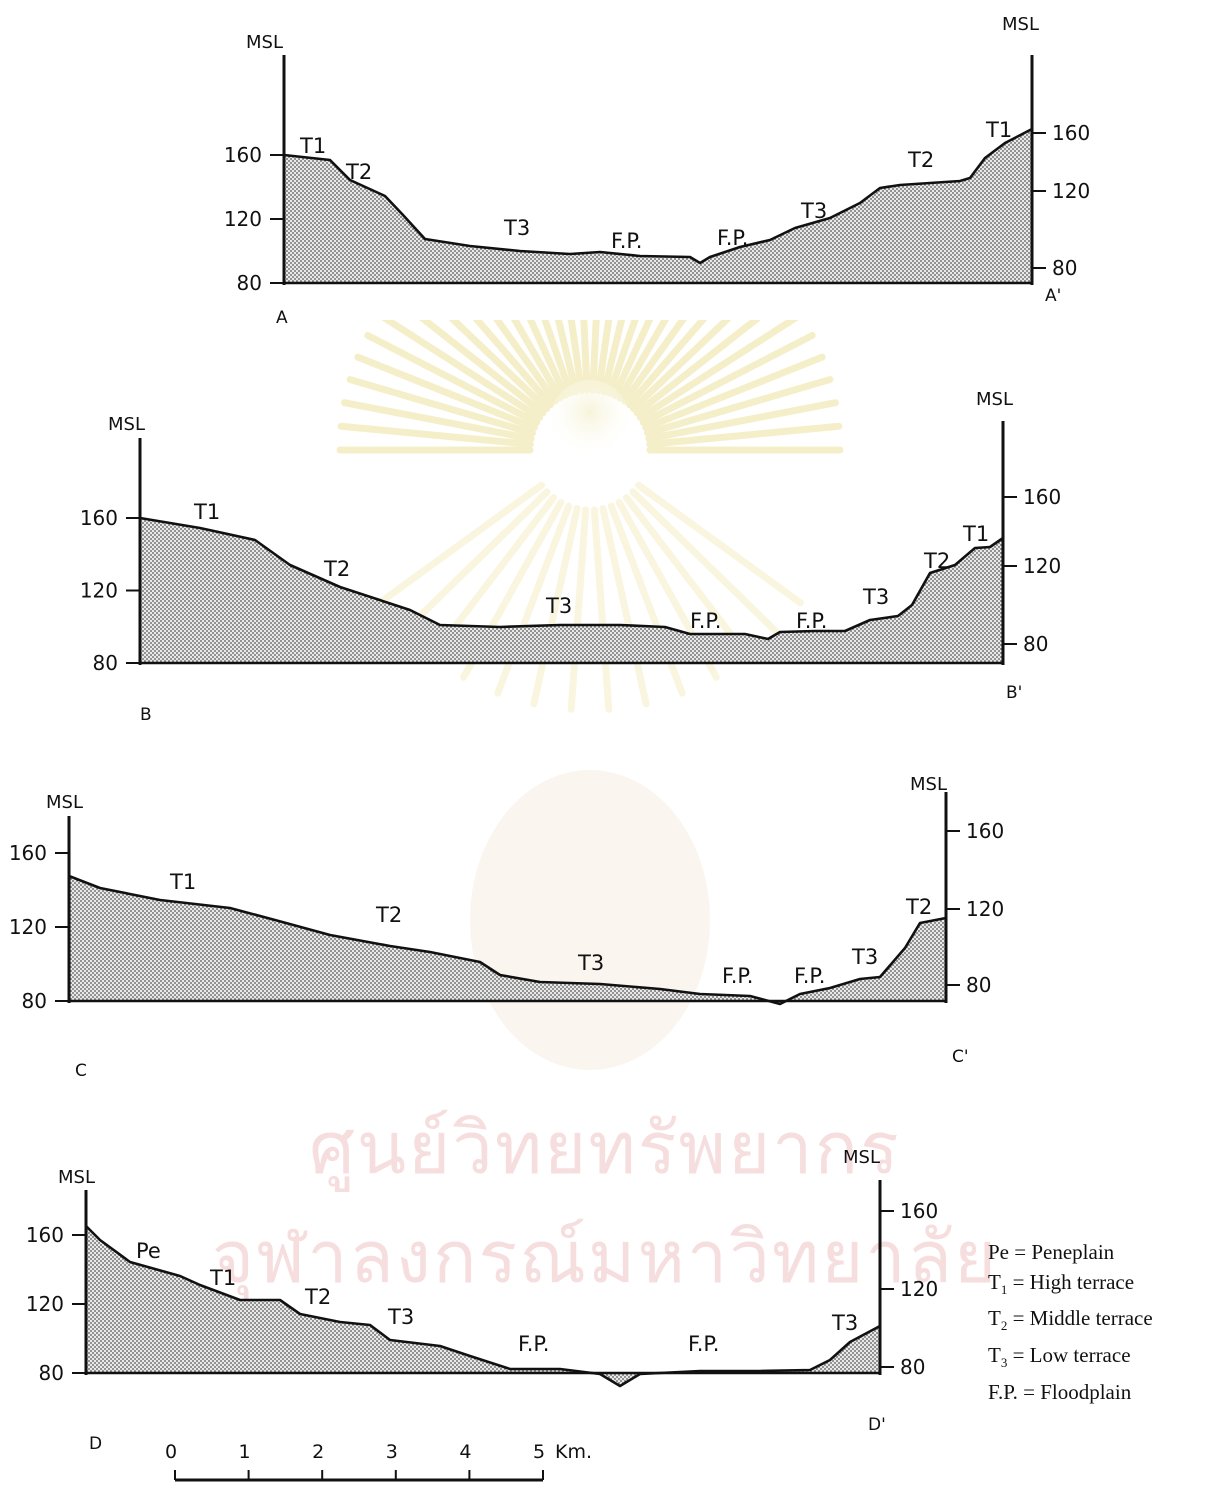  Describe the element at coordinates (605, 1202) in the screenshot. I see `watermark-text-block: ศูนย์วิทยทรัพยากร จุฬาลงกรณ์มหาวิทยาลัย` at that location.